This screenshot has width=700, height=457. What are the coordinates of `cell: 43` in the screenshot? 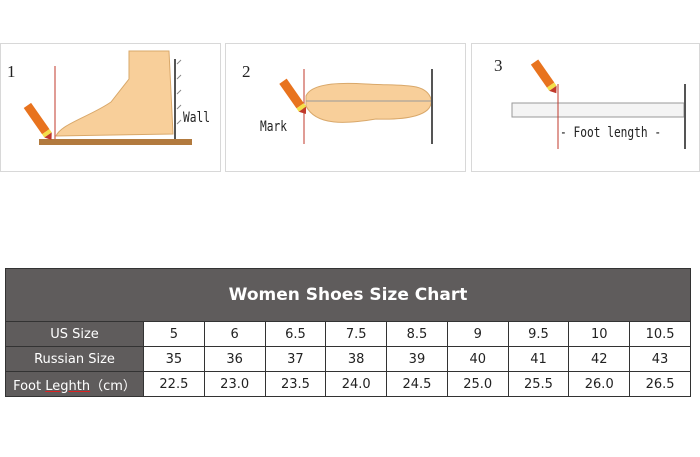 It's located at (660, 359).